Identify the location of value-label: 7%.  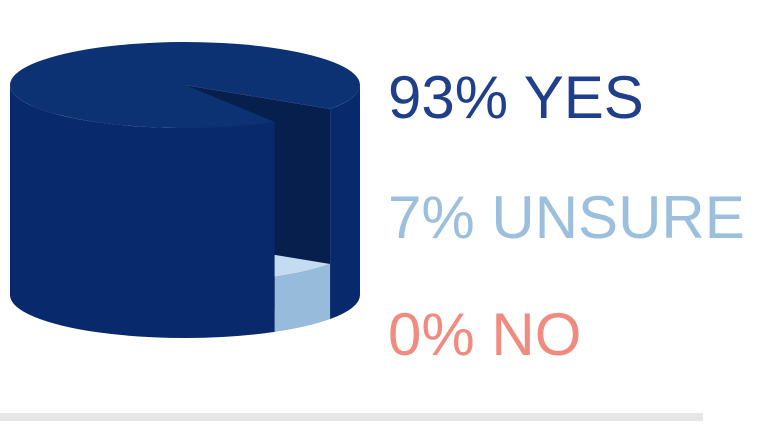
(431, 217).